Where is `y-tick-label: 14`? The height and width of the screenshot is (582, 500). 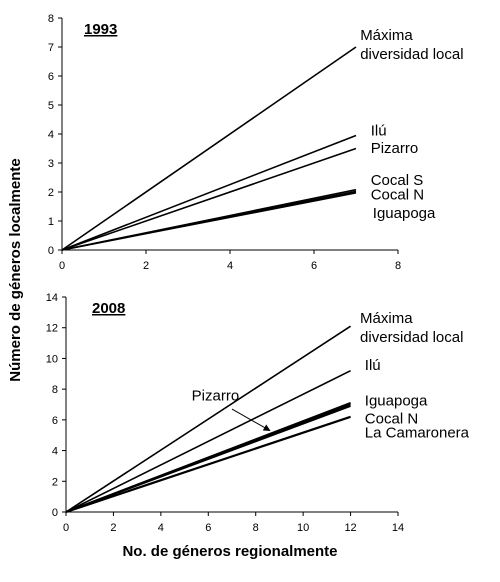 y-tick-label: 14 is located at coordinates (52, 298).